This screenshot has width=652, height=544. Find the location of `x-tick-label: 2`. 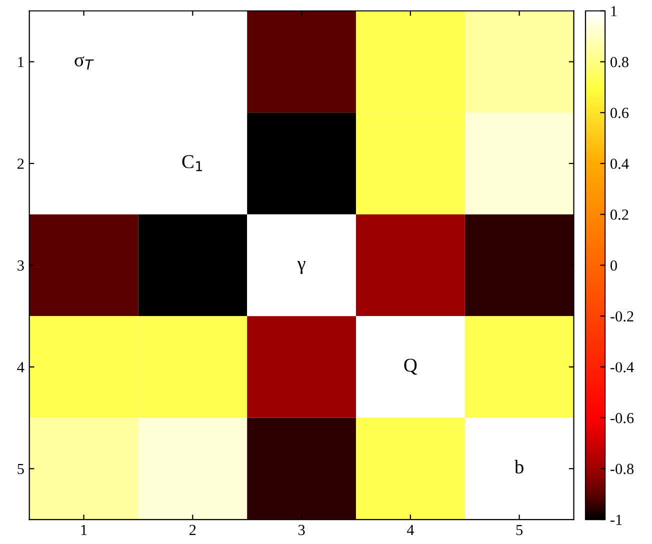

x-tick-label: 2 is located at coordinates (193, 529).